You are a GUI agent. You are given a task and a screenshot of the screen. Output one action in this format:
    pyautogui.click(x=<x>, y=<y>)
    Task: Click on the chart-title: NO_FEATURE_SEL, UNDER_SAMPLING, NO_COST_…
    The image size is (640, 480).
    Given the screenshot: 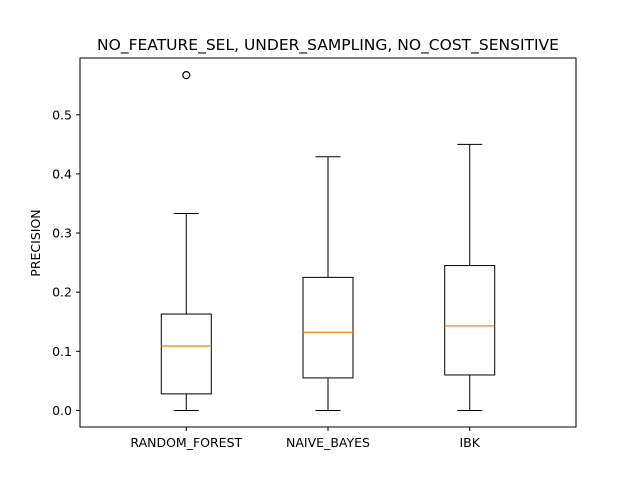 What is the action you would take?
    pyautogui.click(x=328, y=45)
    